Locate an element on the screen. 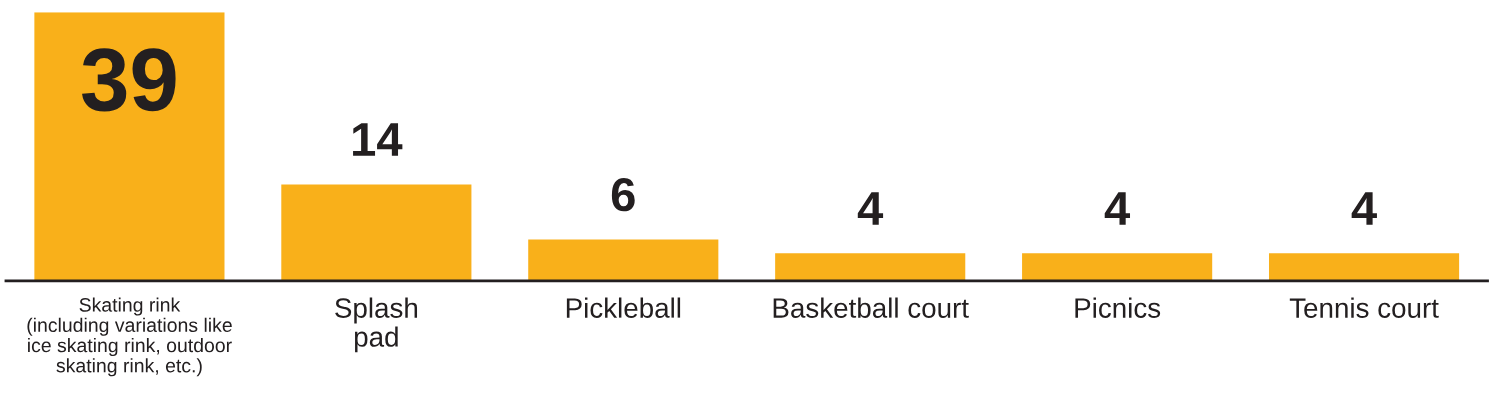  x-tick-label: Tennis court is located at coordinates (1364, 307).